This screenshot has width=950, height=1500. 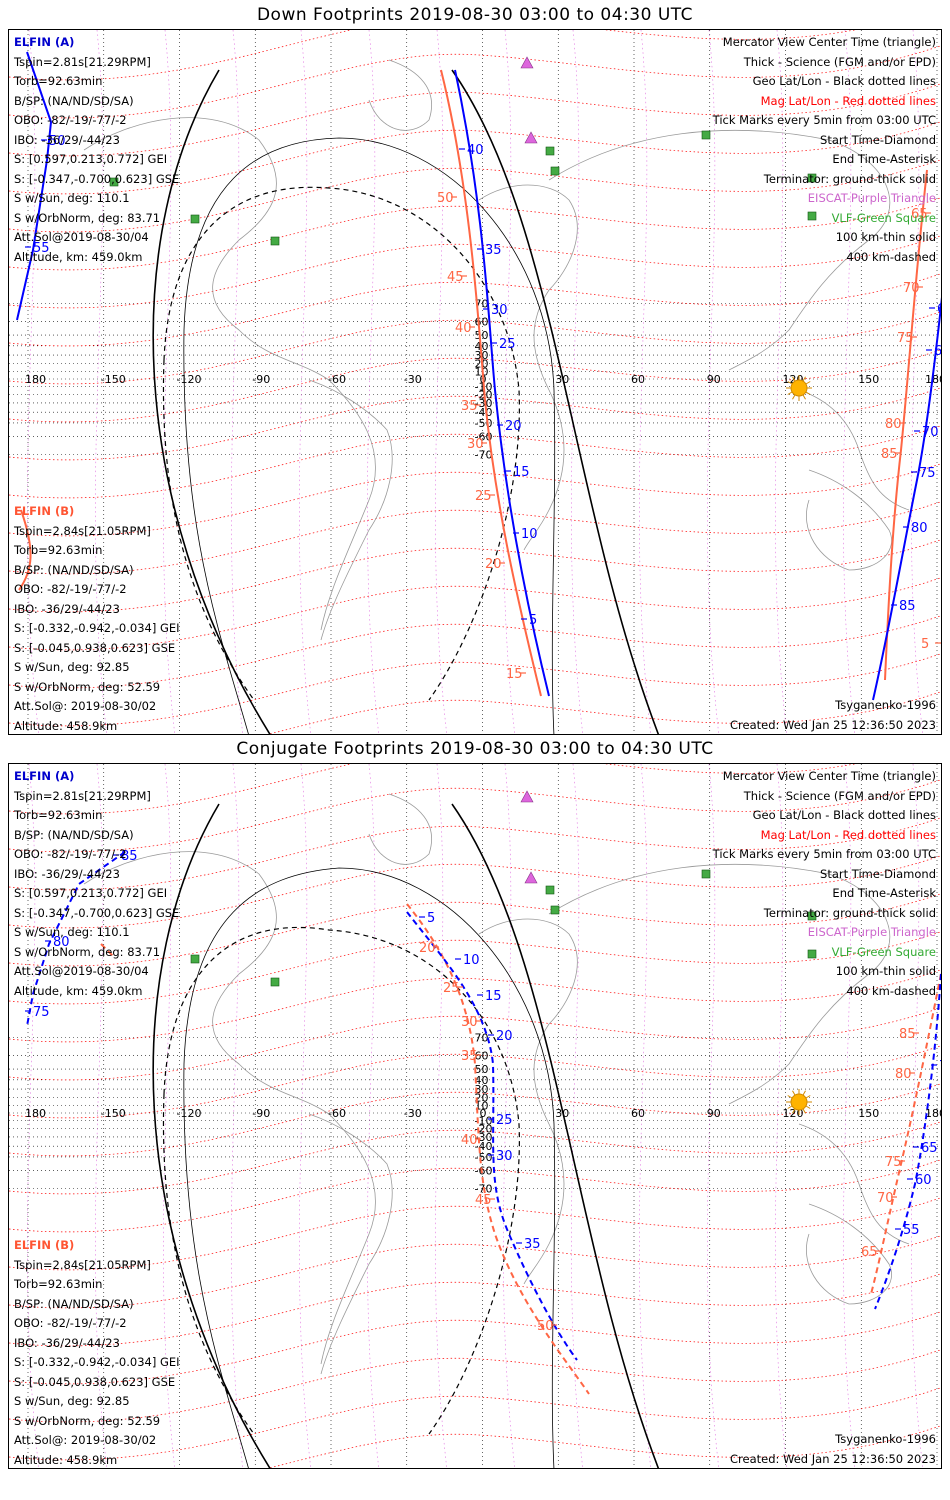 I want to click on legend-item: End Time-Asterisk, so click(x=884, y=159).